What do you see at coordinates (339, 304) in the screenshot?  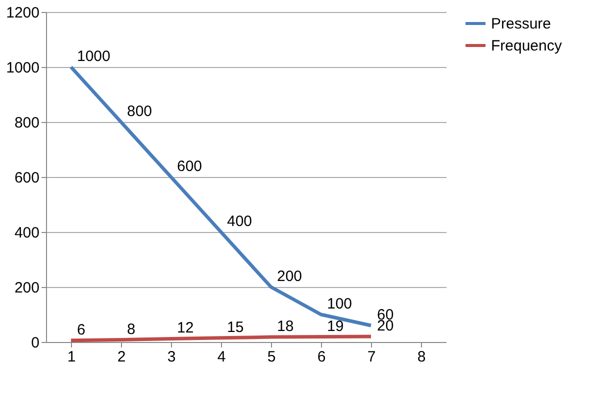 I see `data-label: 100` at bounding box center [339, 304].